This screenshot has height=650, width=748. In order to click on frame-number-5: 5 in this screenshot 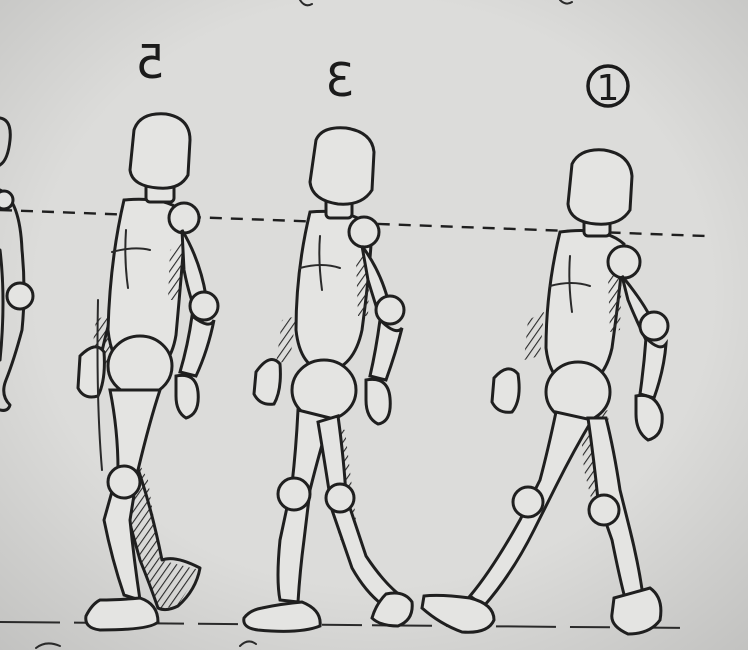, I will do `click(149, 62)`.